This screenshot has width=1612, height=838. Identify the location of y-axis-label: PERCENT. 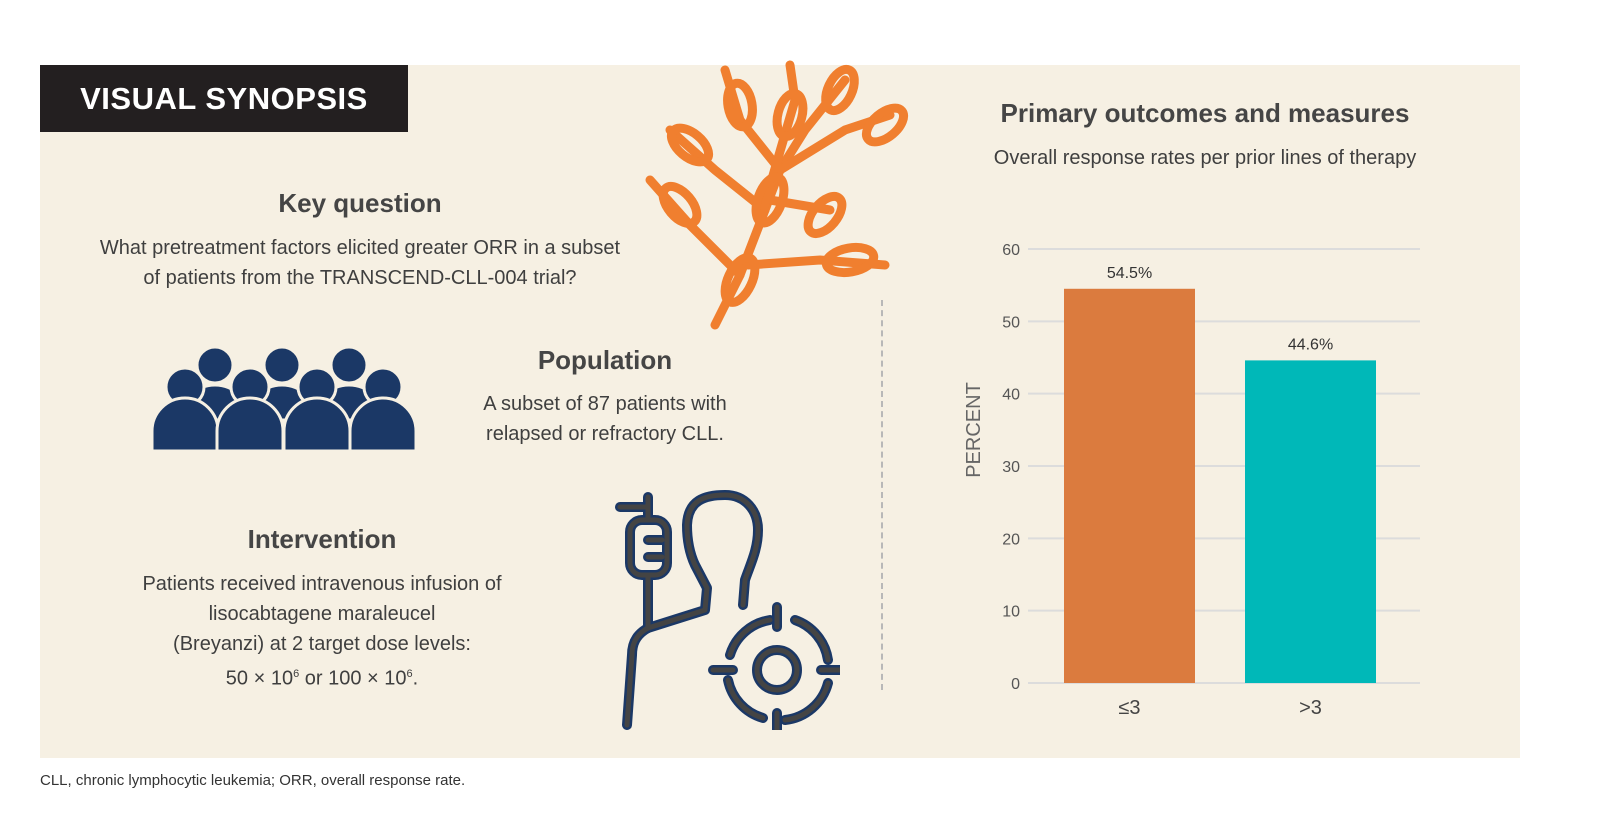
(974, 430).